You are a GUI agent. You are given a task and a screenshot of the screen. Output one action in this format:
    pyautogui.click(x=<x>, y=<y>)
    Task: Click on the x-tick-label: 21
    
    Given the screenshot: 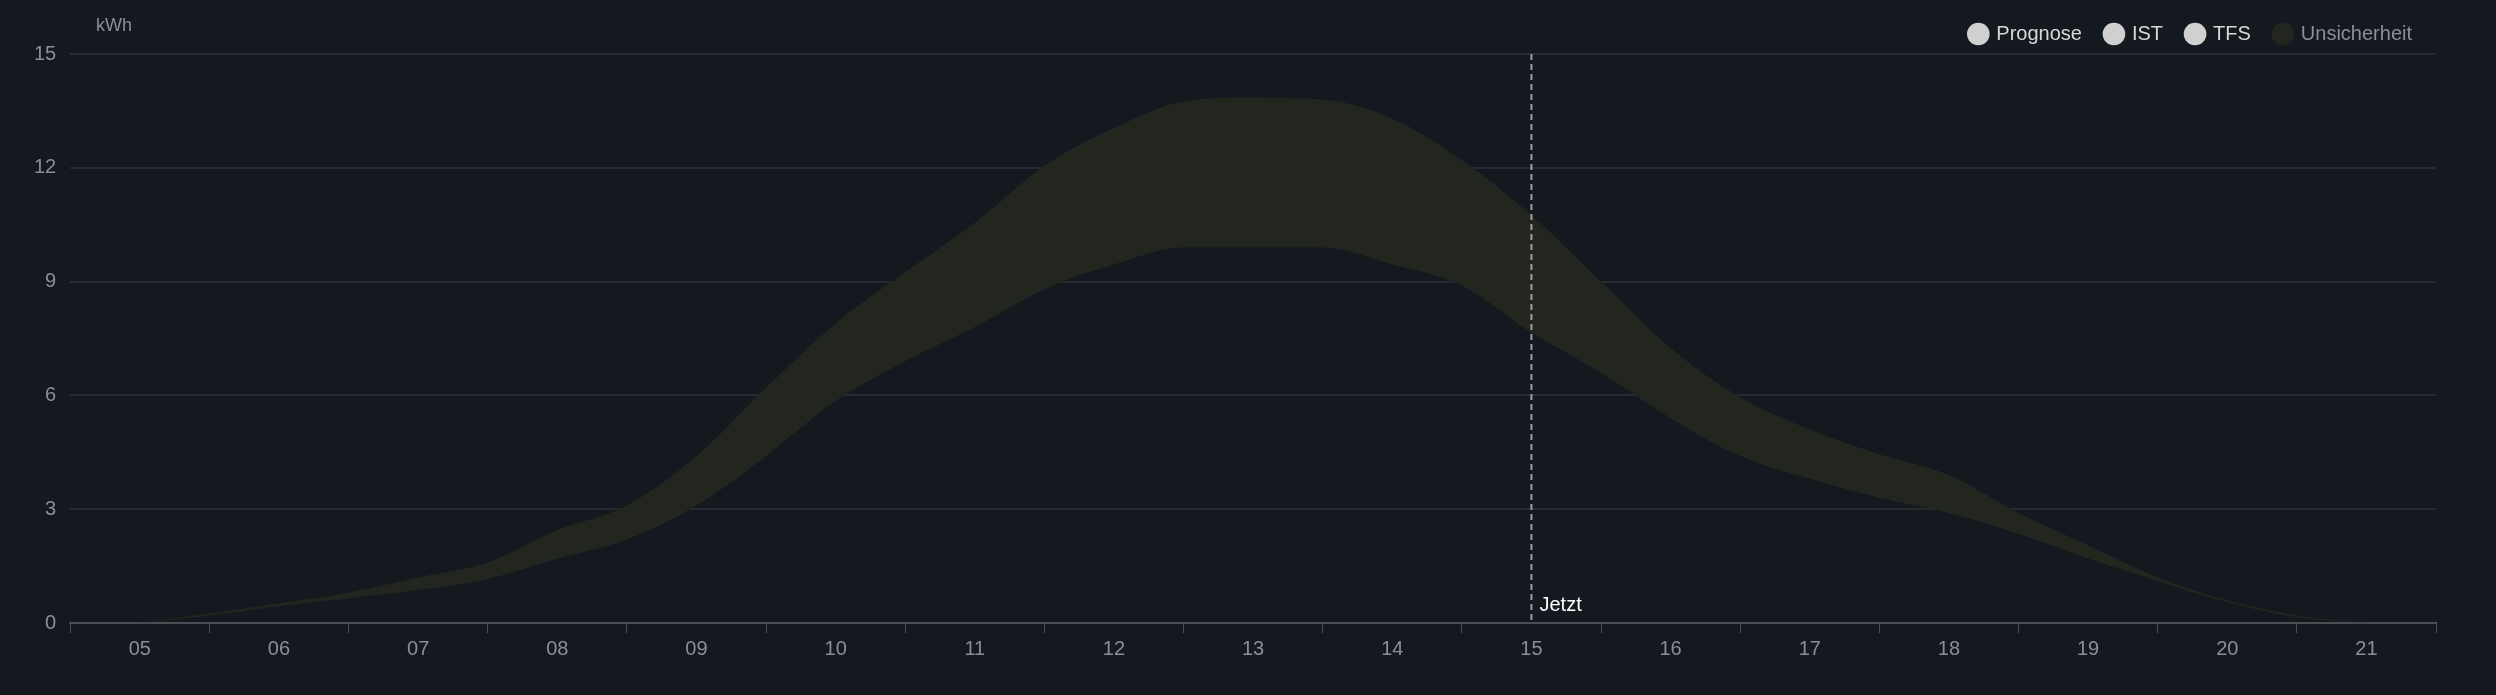 What is the action you would take?
    pyautogui.click(x=2366, y=647)
    